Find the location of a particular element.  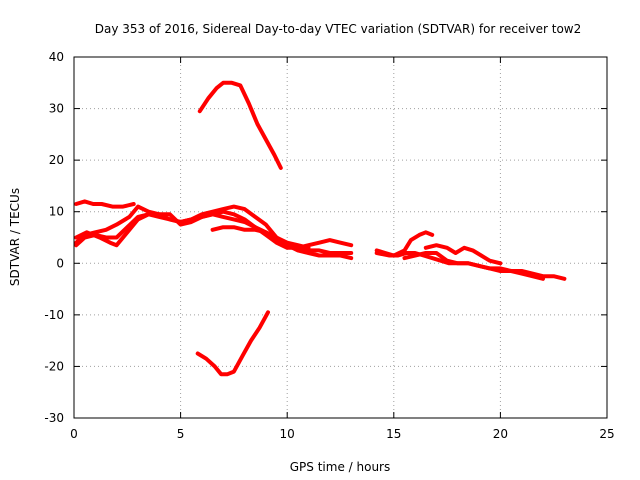

series-pass-h is located at coordinates (473, 266).